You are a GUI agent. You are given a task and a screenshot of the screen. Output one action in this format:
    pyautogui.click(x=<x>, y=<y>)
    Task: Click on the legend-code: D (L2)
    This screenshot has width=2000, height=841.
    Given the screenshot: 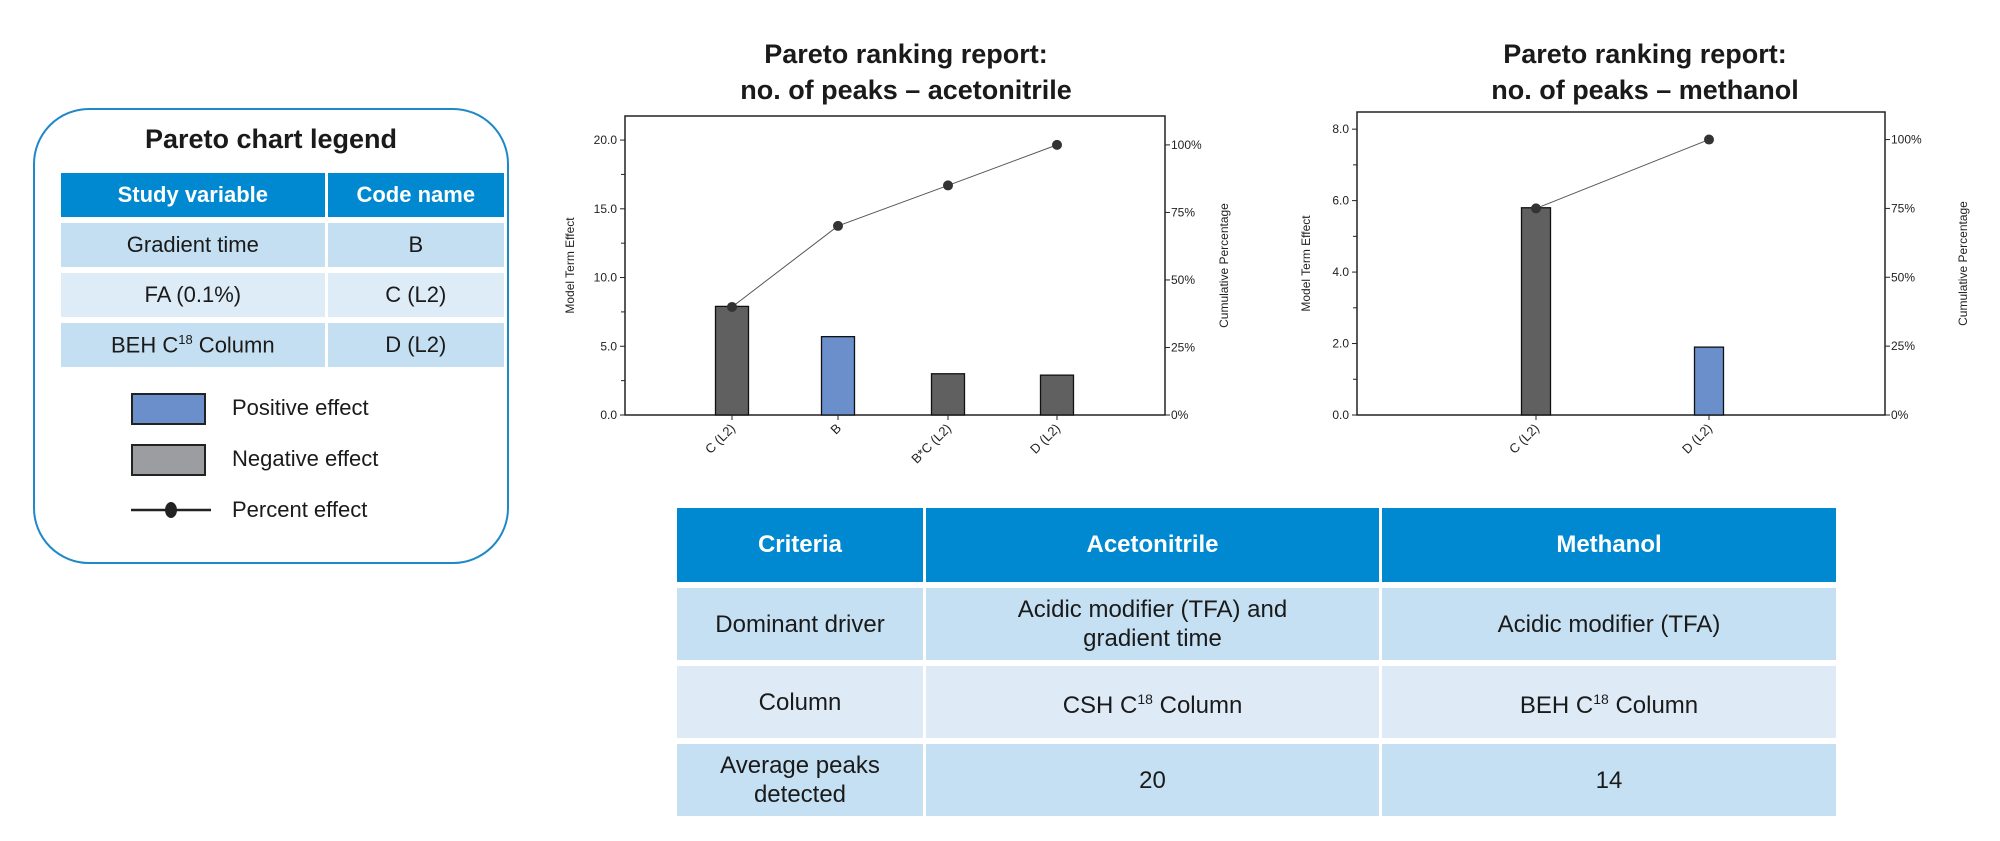 What is the action you would take?
    pyautogui.click(x=415, y=345)
    